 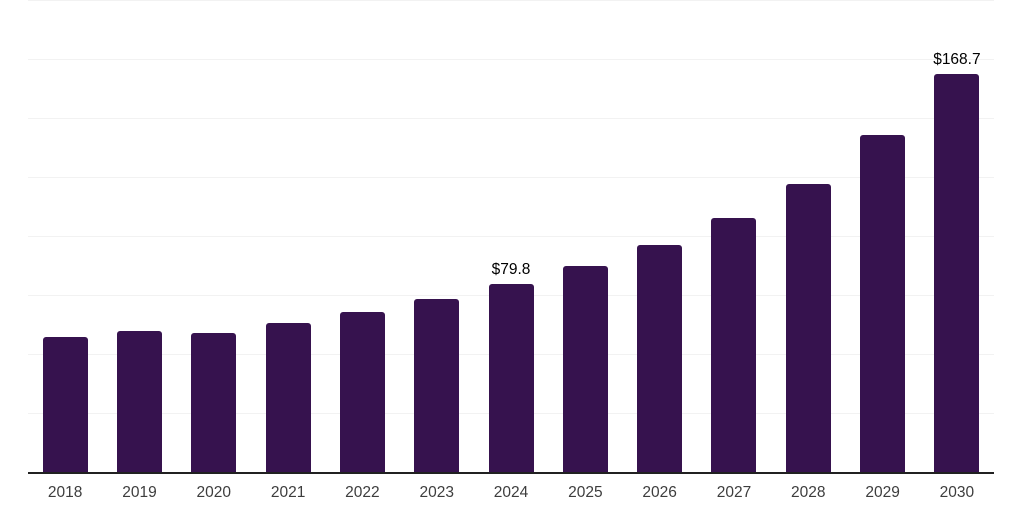 What do you see at coordinates (957, 261) in the screenshot?
I see `bar-2030: $168.7` at bounding box center [957, 261].